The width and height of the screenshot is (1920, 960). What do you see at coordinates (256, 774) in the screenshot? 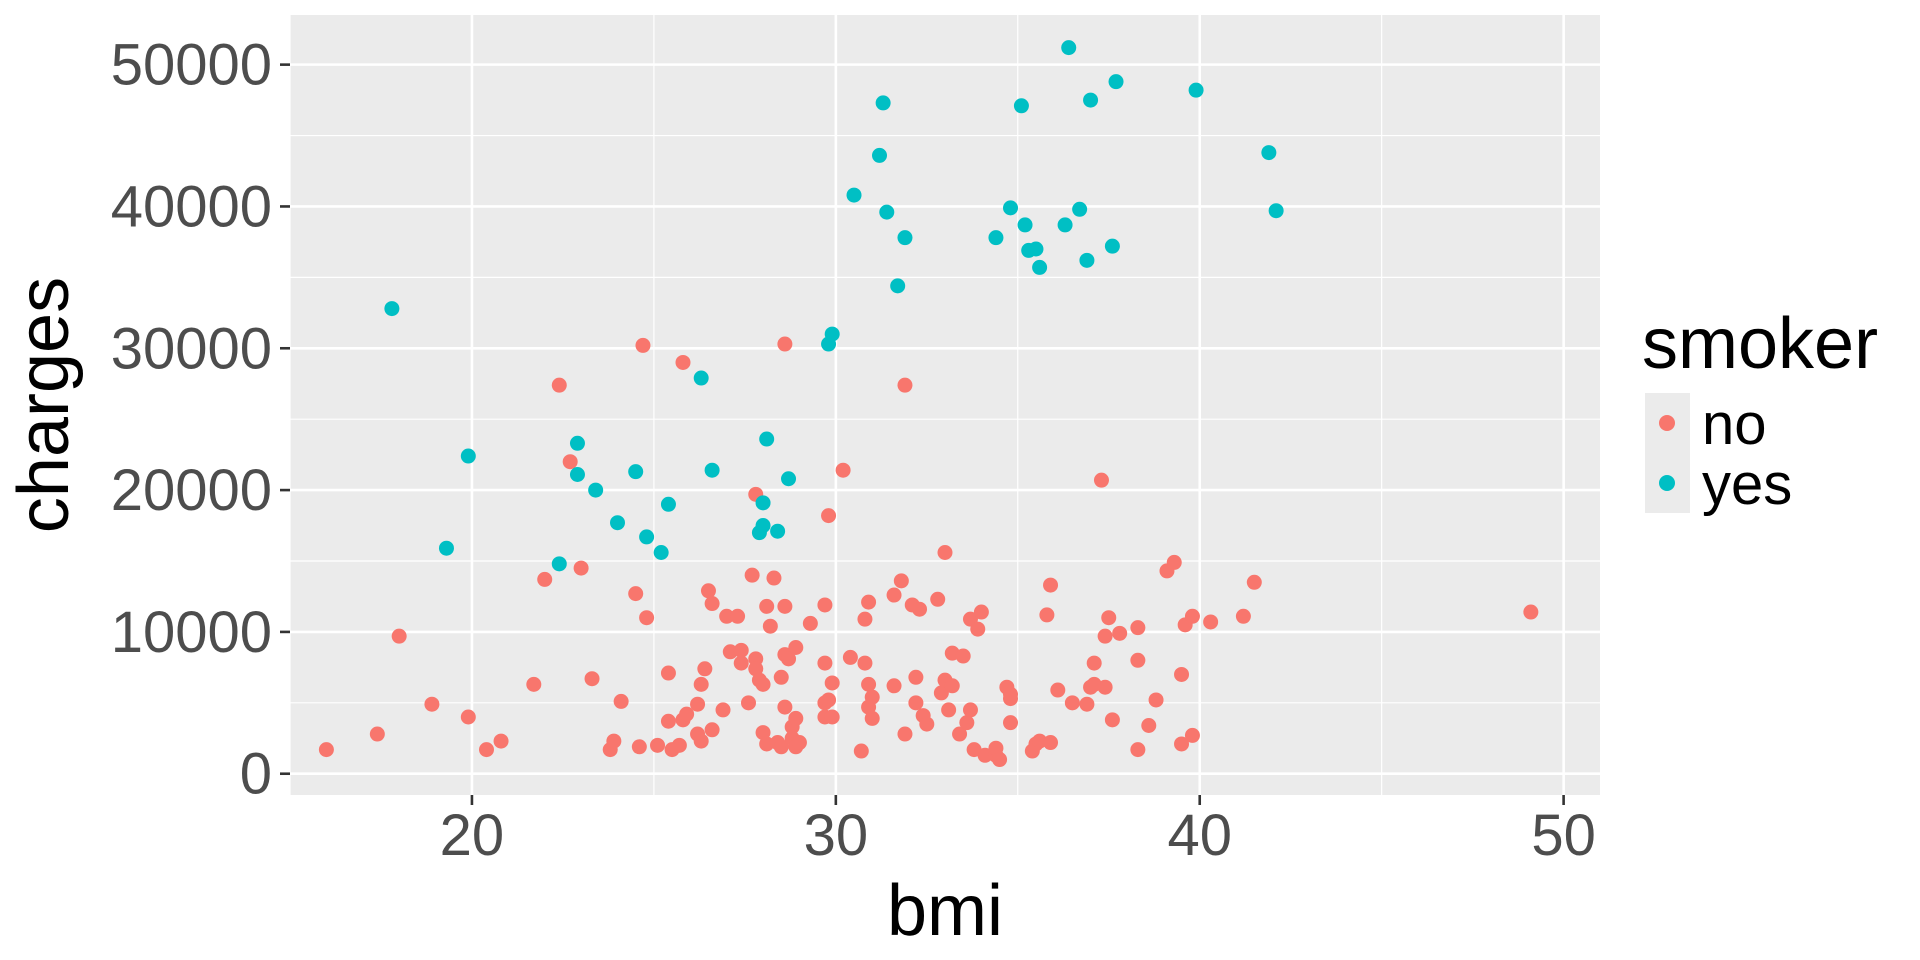
I see `y-tick-label: 0` at bounding box center [256, 774].